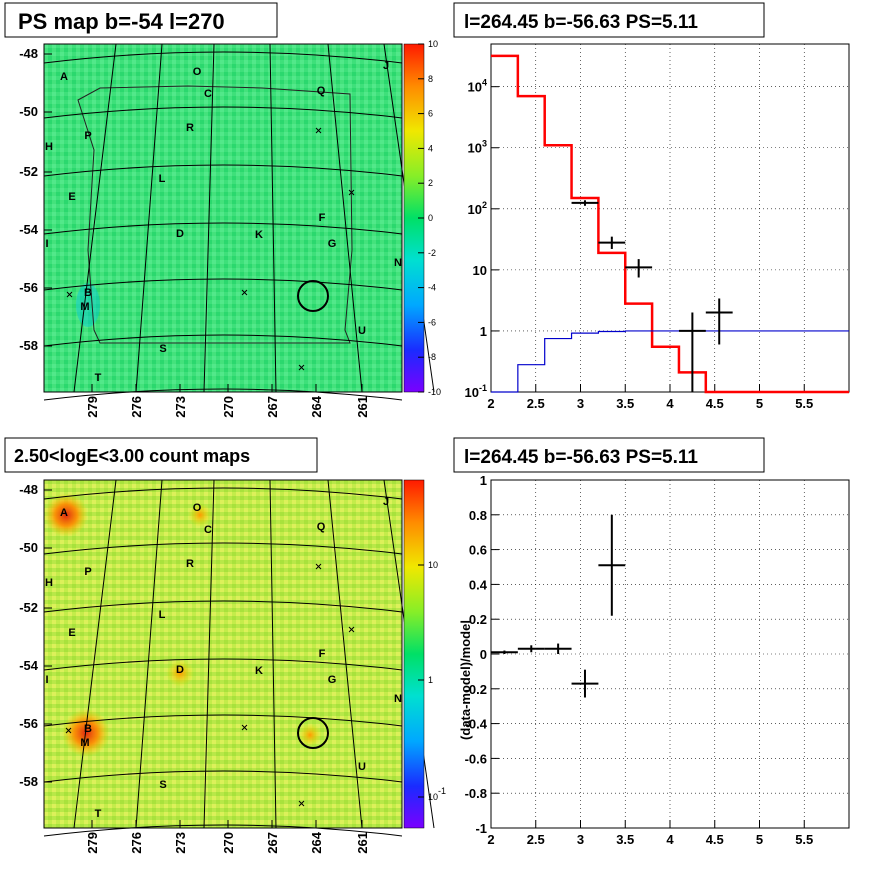 This screenshot has width=896, height=872. What do you see at coordinates (161, 455) in the screenshot?
I see `count-map-title-box` at bounding box center [161, 455].